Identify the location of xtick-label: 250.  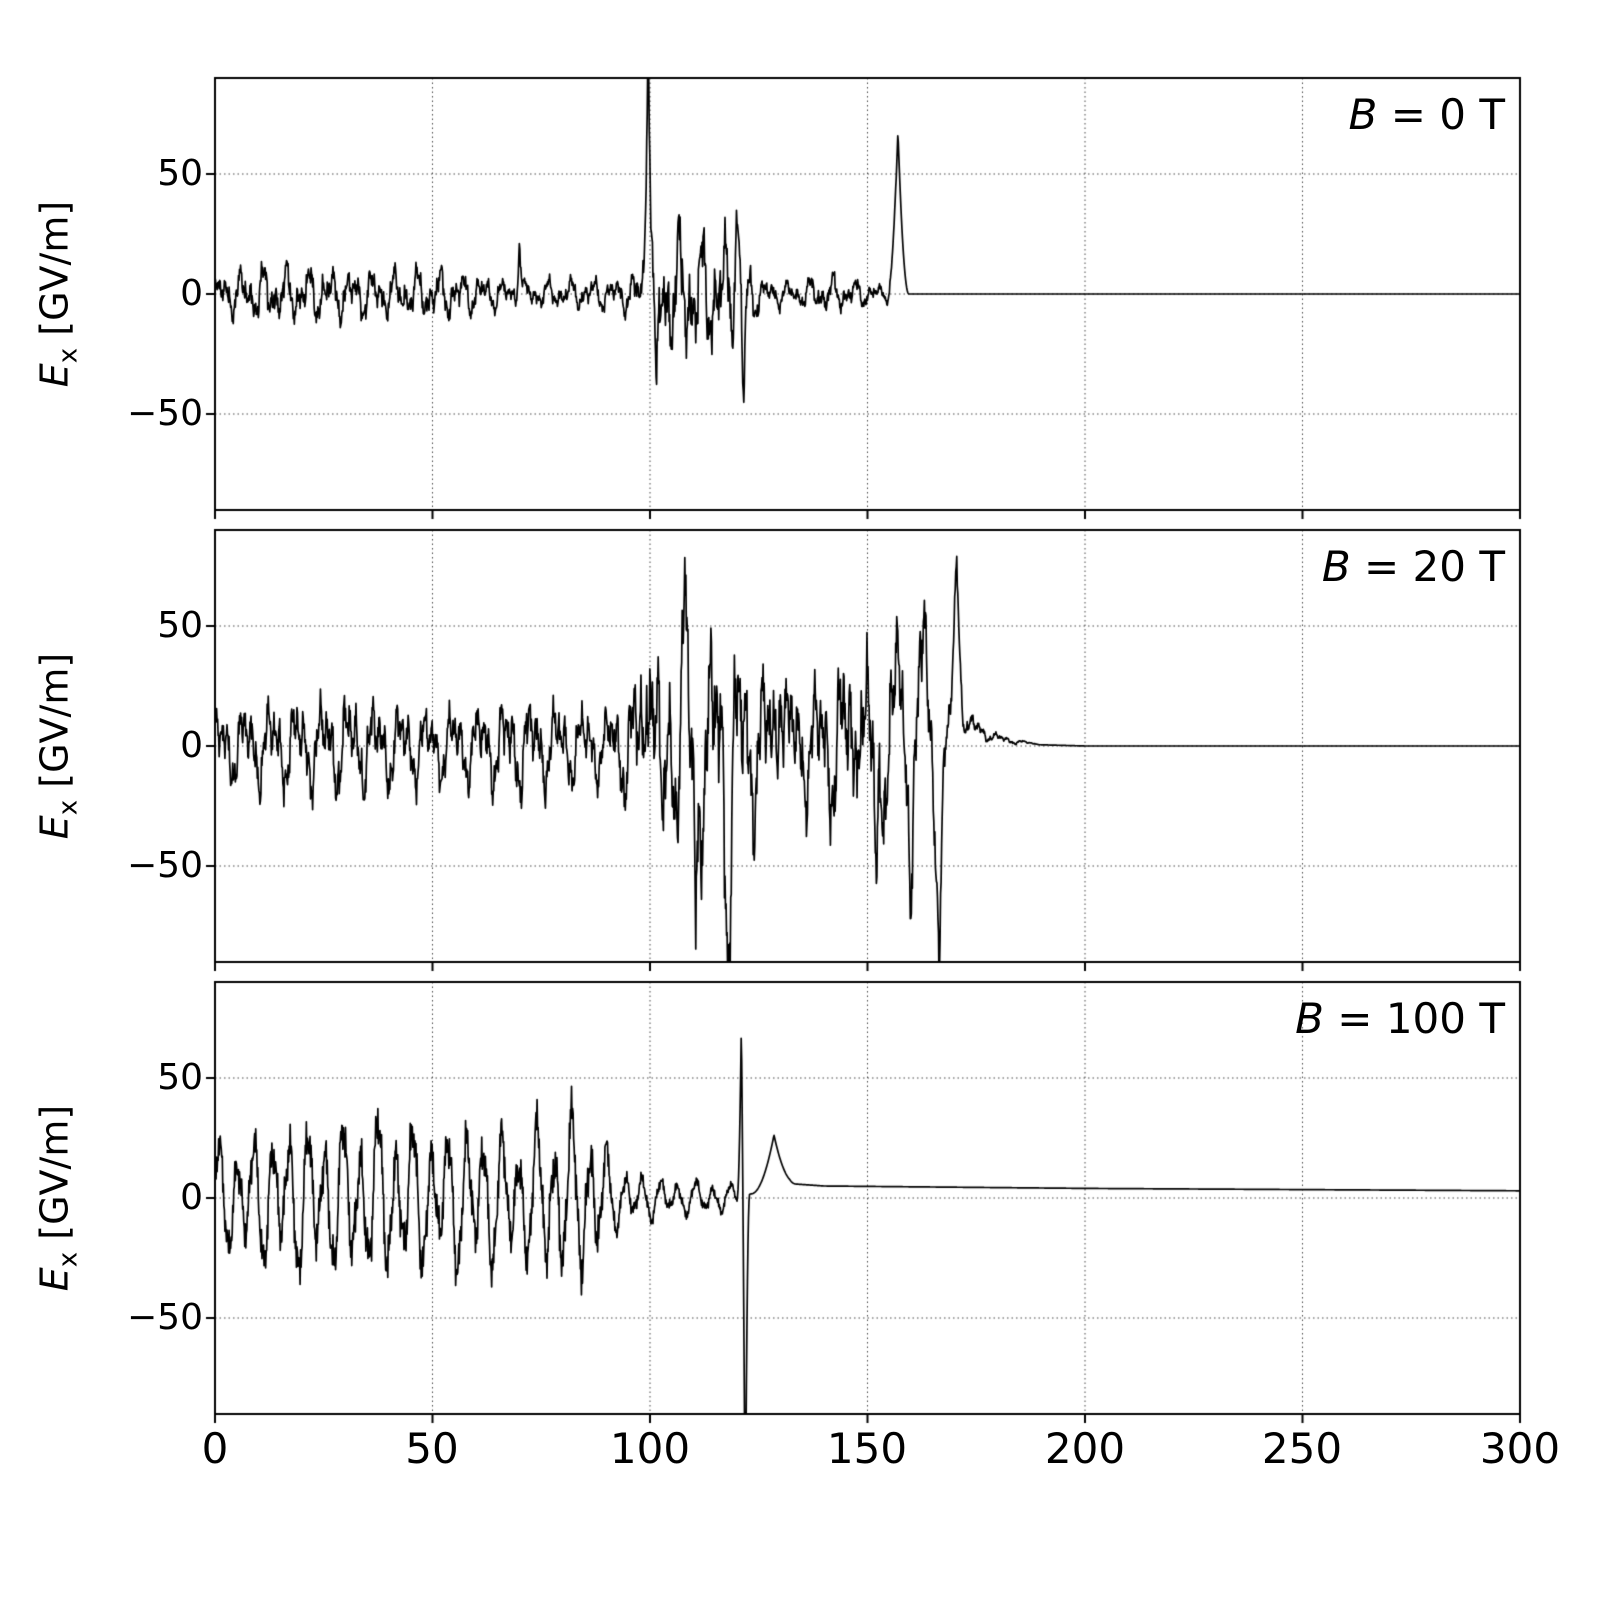
(1302, 1448).